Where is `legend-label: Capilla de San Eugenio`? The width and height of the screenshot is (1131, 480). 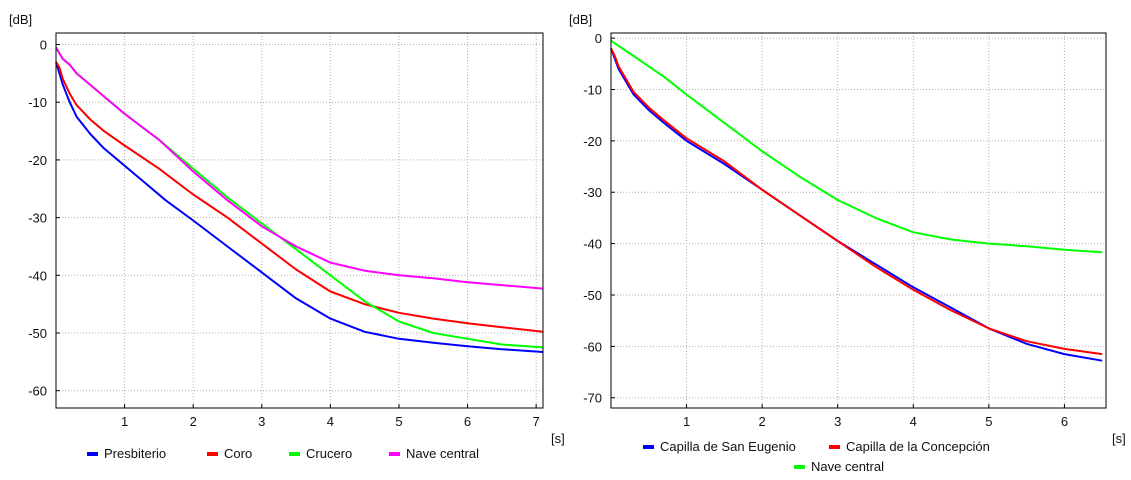 legend-label: Capilla de San Eugenio is located at coordinates (728, 446).